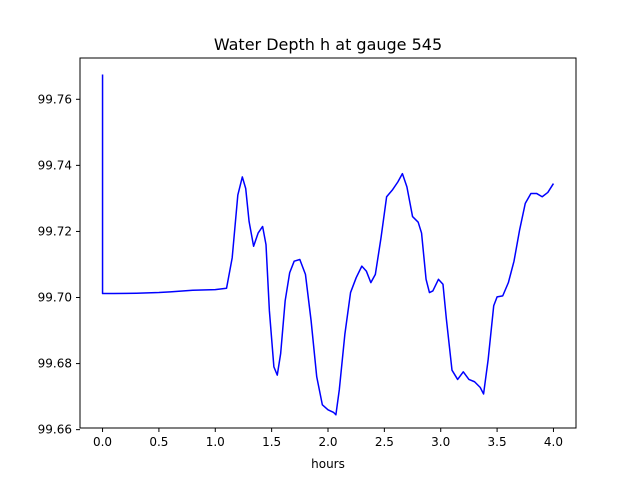 The height and width of the screenshot is (480, 640). I want to click on y-tick-label: 99.72, so click(55, 231).